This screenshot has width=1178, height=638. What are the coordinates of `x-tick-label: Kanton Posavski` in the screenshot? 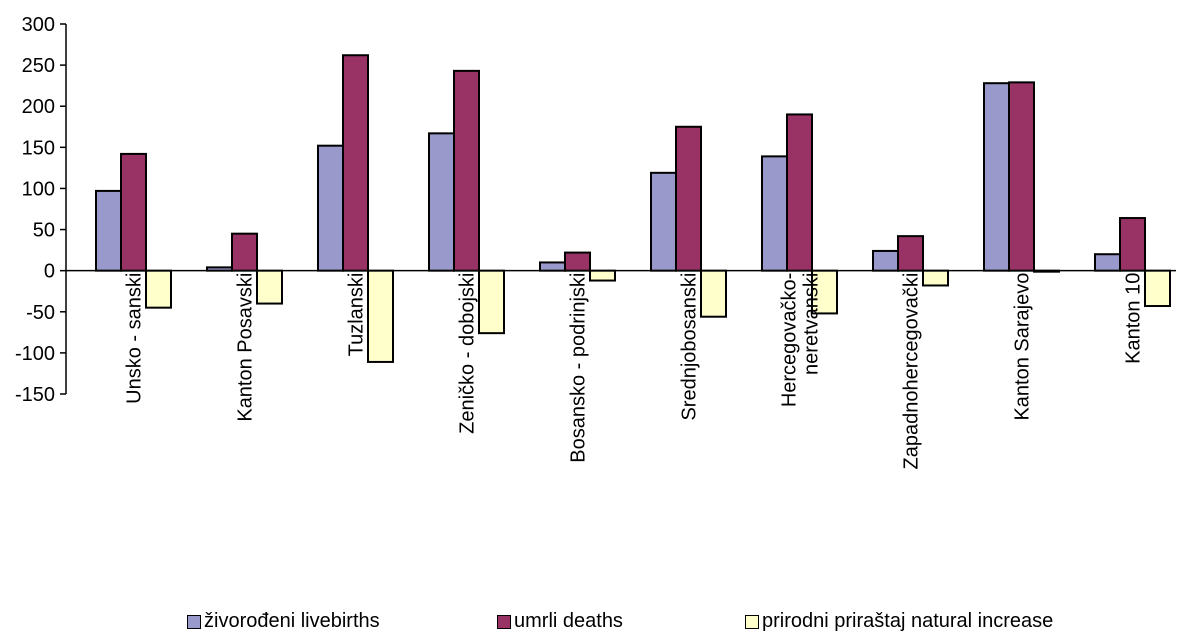 It's located at (246, 347).